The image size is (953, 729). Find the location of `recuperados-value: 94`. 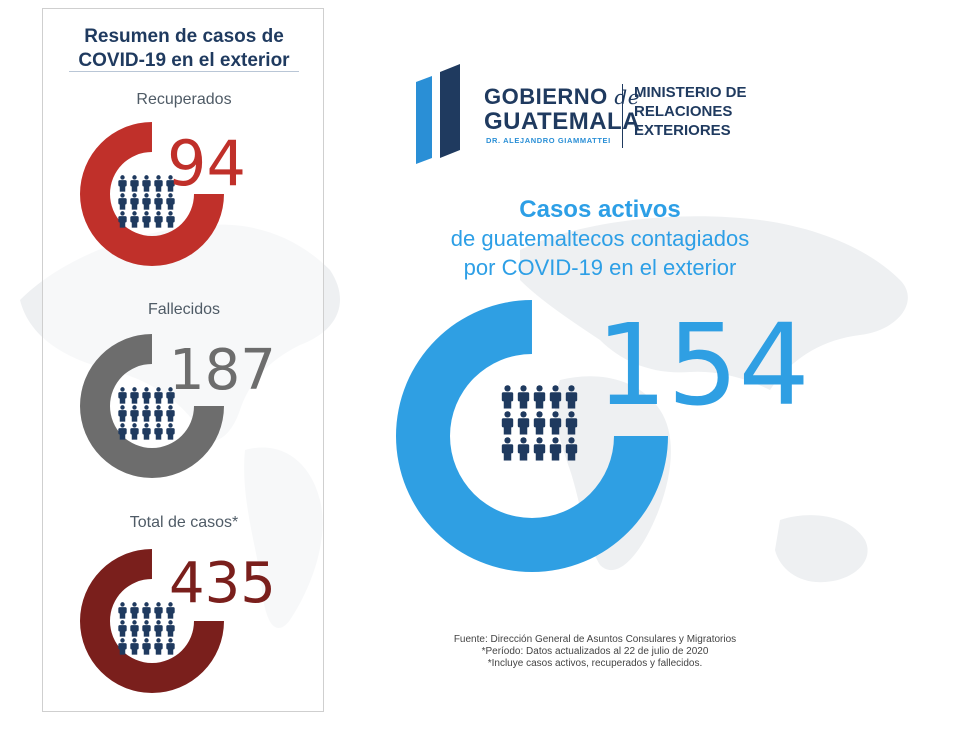

recuperados-value: 94 is located at coordinates (206, 163).